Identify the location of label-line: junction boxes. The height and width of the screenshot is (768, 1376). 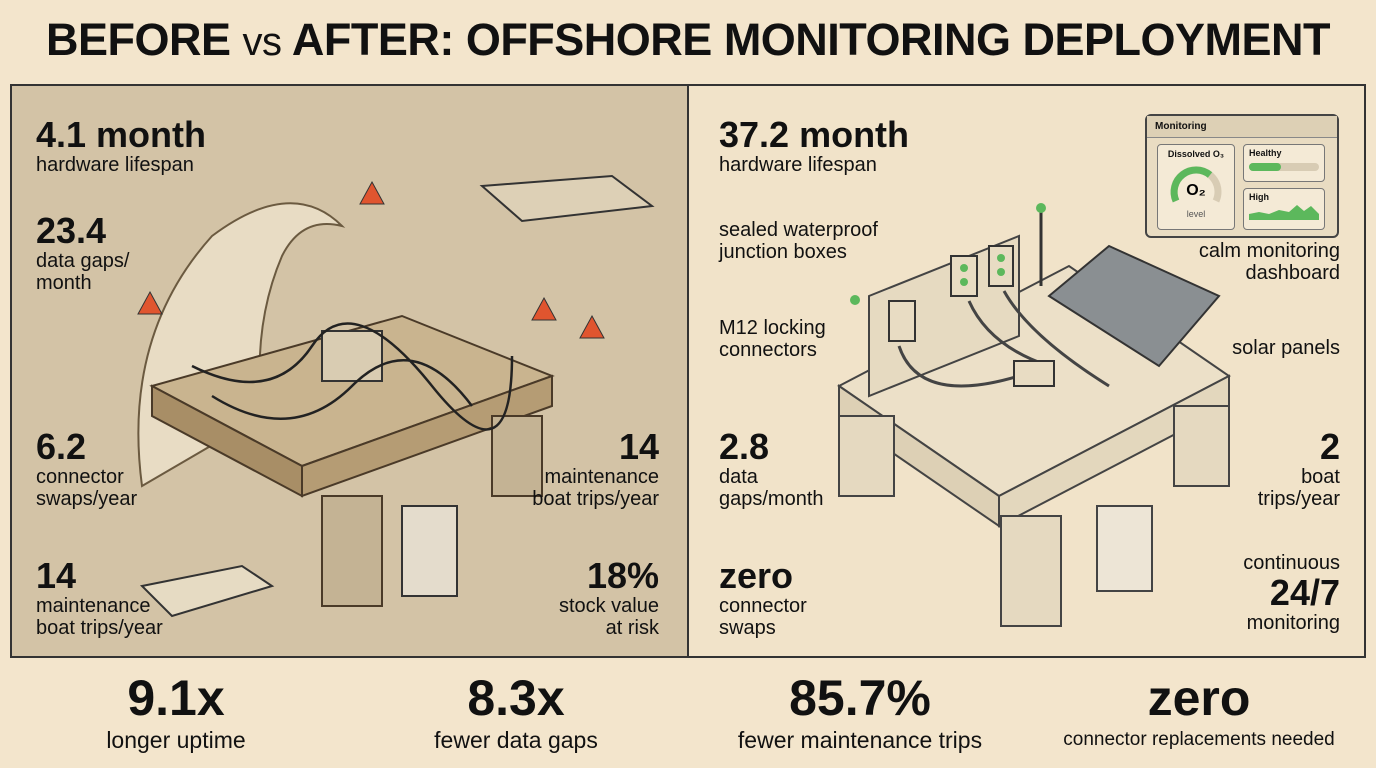
(783, 252).